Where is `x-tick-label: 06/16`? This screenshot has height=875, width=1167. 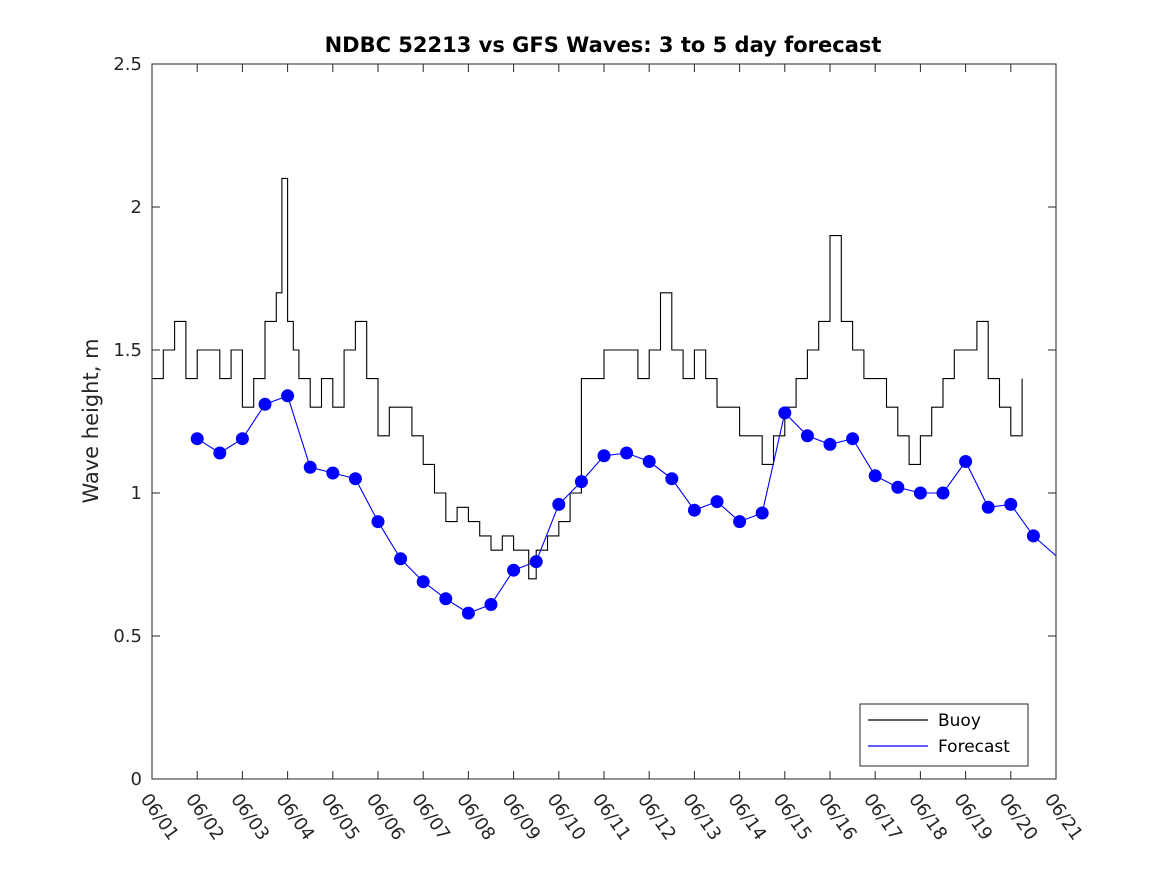
x-tick-label: 06/16 is located at coordinates (837, 817).